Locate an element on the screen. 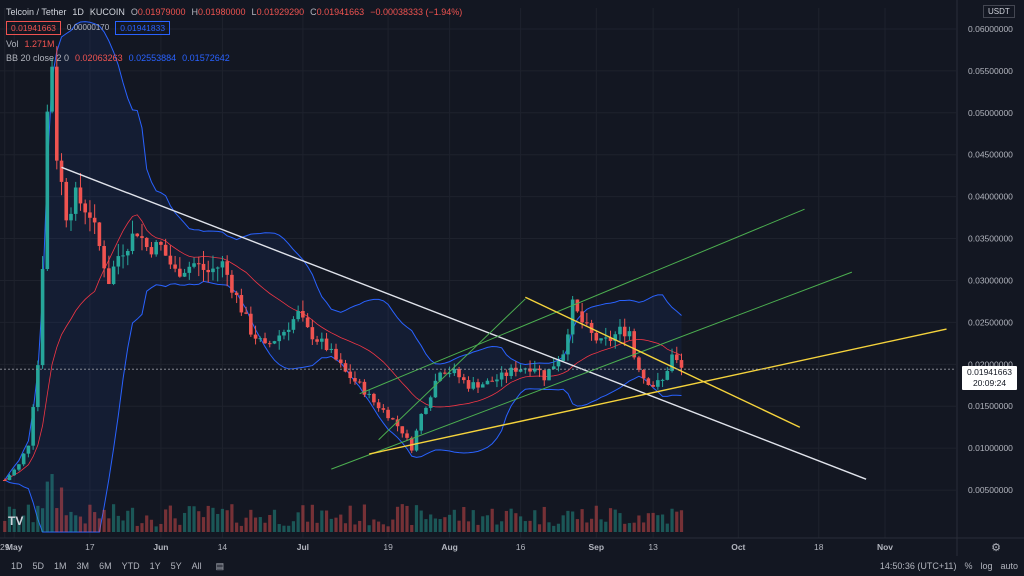  tf-6m: 6M is located at coordinates (105, 566).